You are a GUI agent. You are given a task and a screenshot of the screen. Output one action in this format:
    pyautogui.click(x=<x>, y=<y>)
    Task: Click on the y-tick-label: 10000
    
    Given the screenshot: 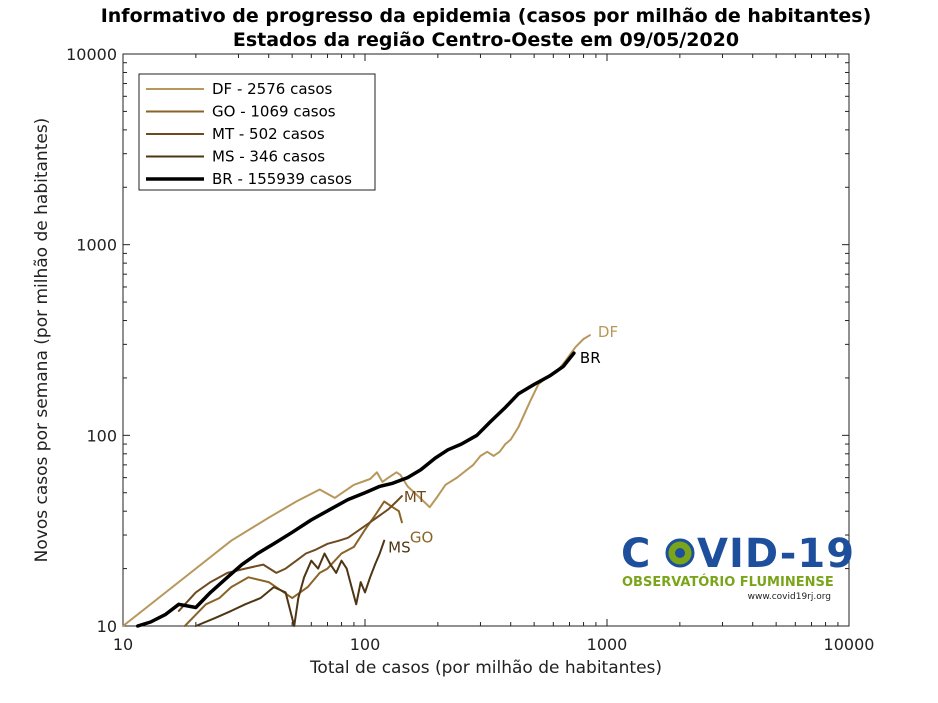 What is the action you would take?
    pyautogui.click(x=91, y=54)
    